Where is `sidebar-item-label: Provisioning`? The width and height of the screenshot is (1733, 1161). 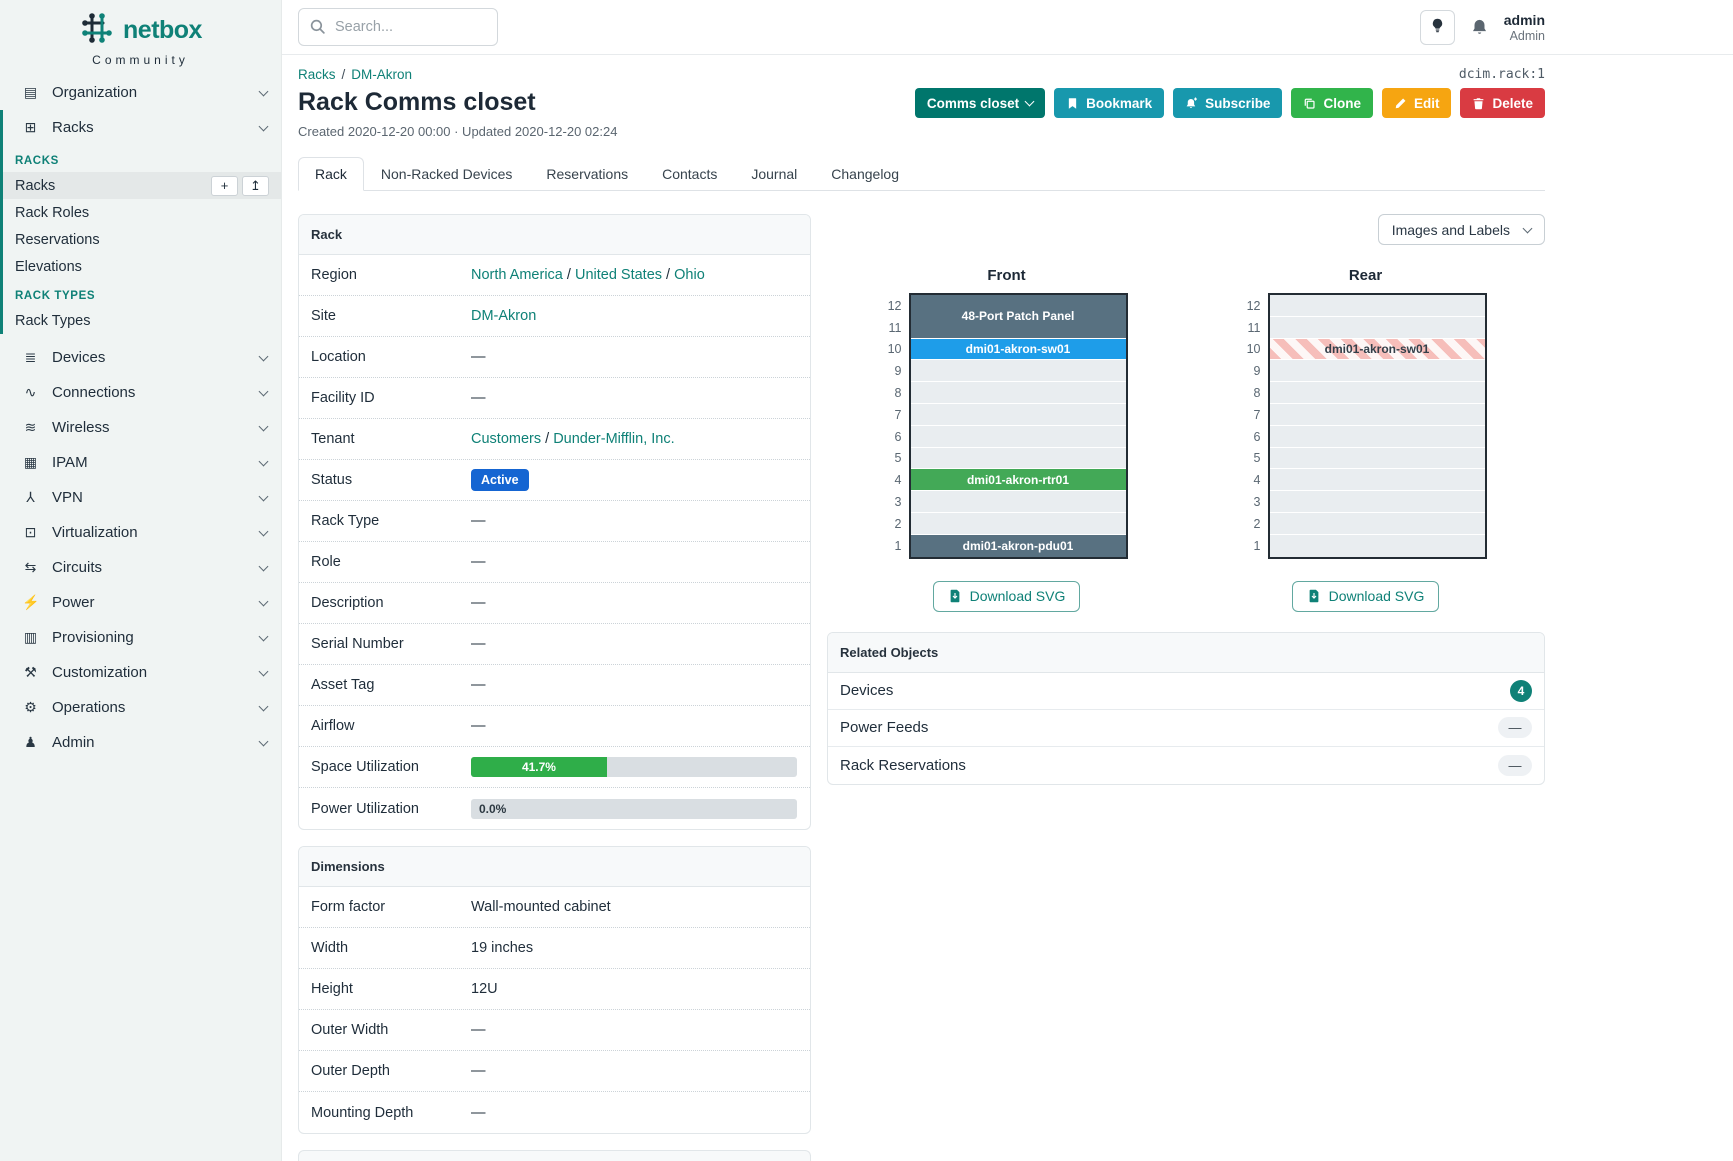
sidebar-item-label: Provisioning is located at coordinates (93, 637).